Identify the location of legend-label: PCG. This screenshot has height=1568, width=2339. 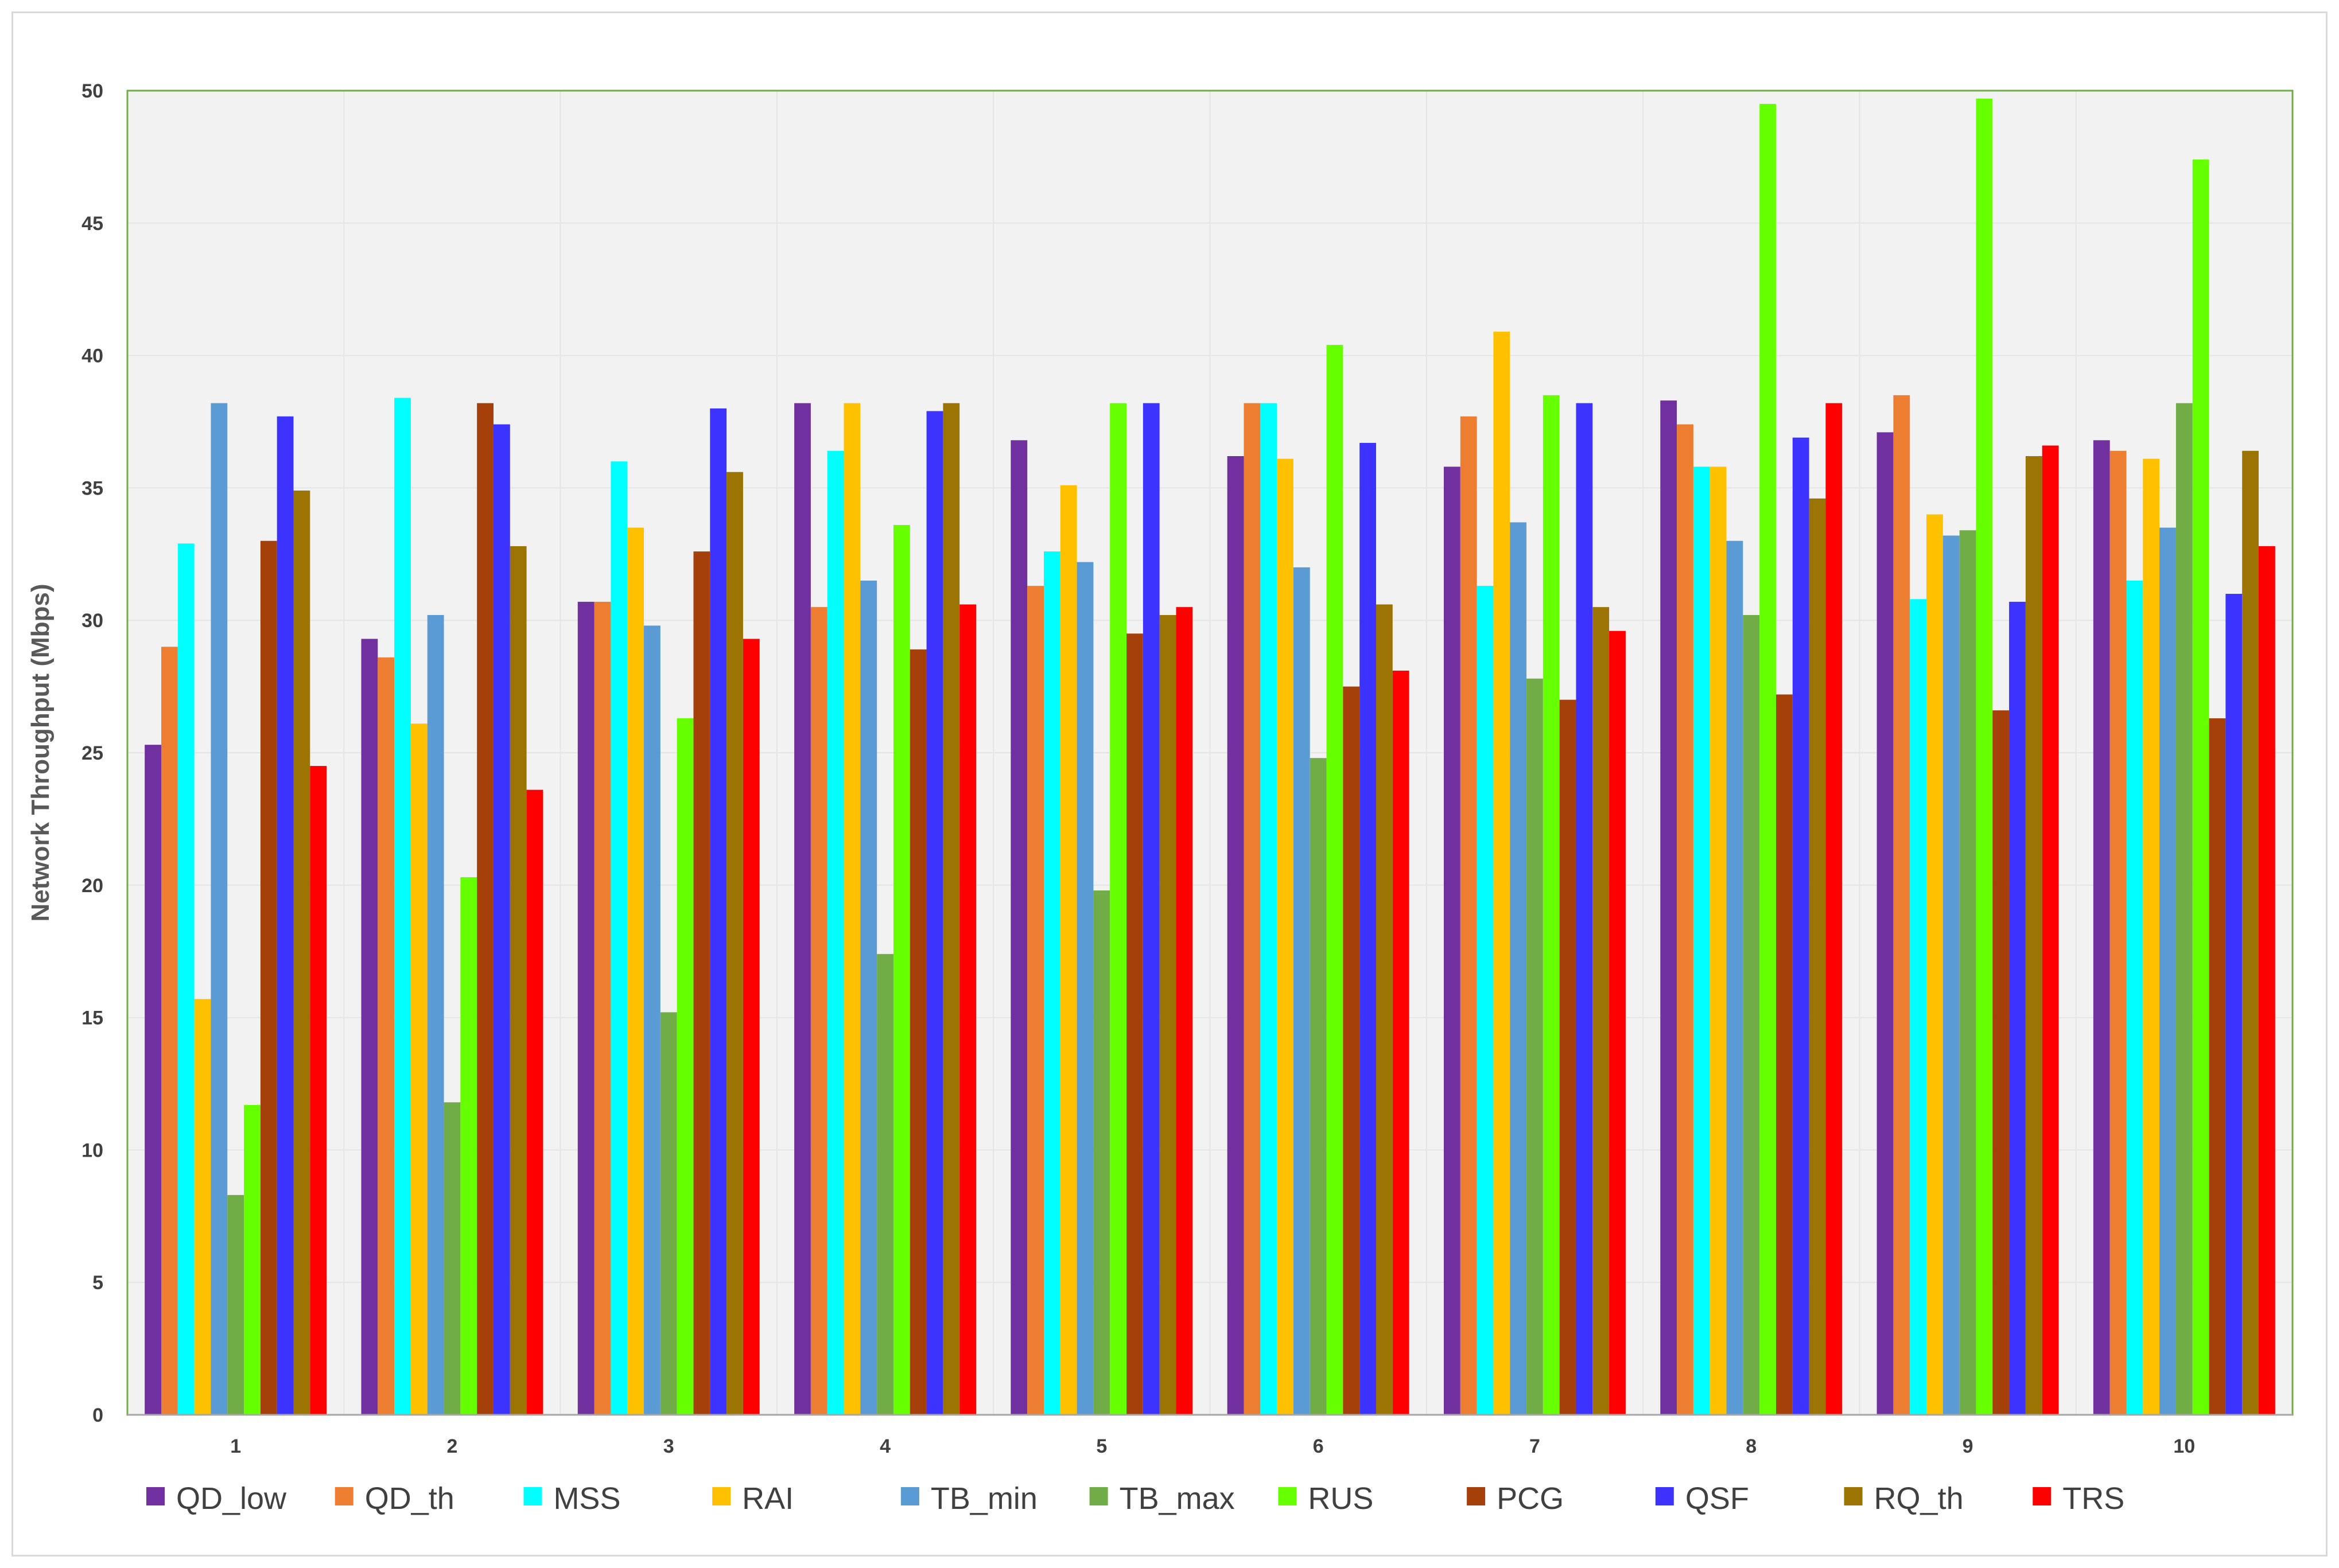
(1530, 1498).